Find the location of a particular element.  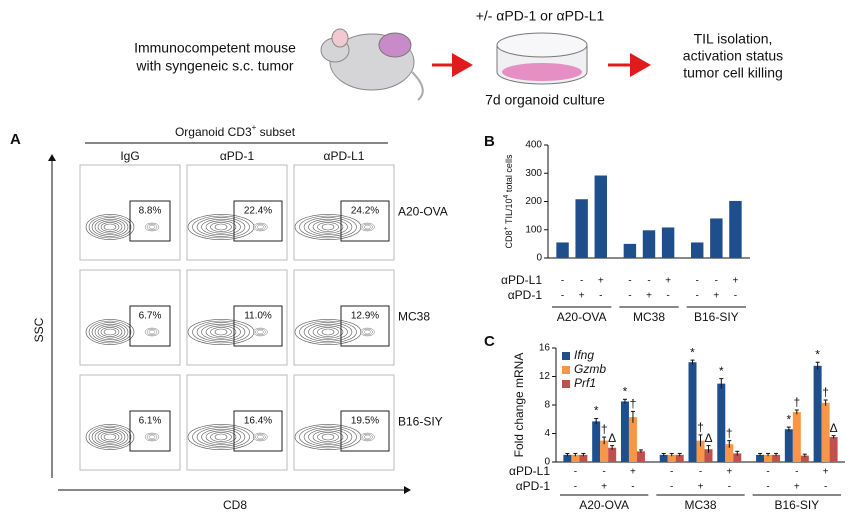

column-label: αPD-1 is located at coordinates (237, 156).